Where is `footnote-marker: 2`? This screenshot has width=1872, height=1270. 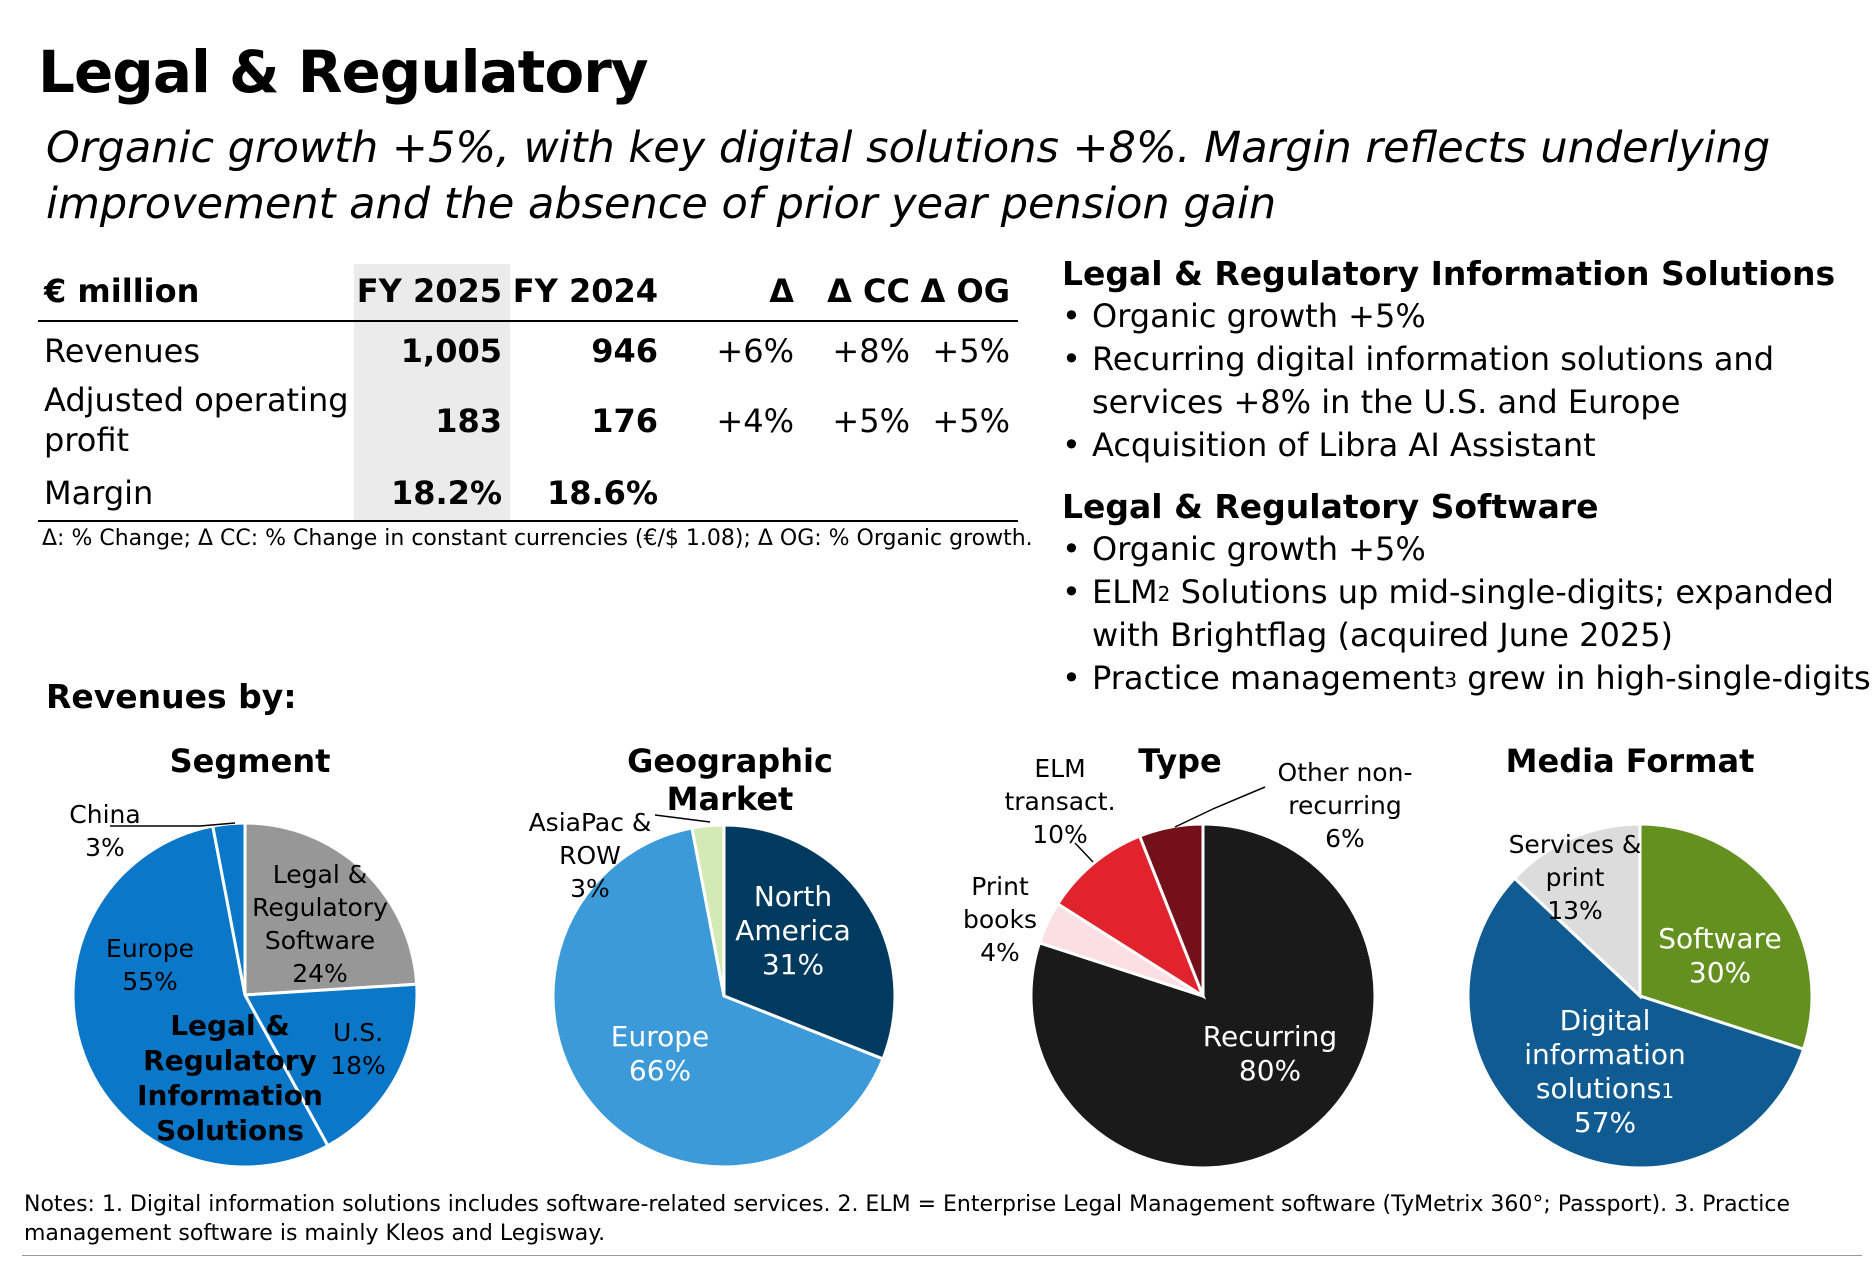 footnote-marker: 2 is located at coordinates (1164, 594).